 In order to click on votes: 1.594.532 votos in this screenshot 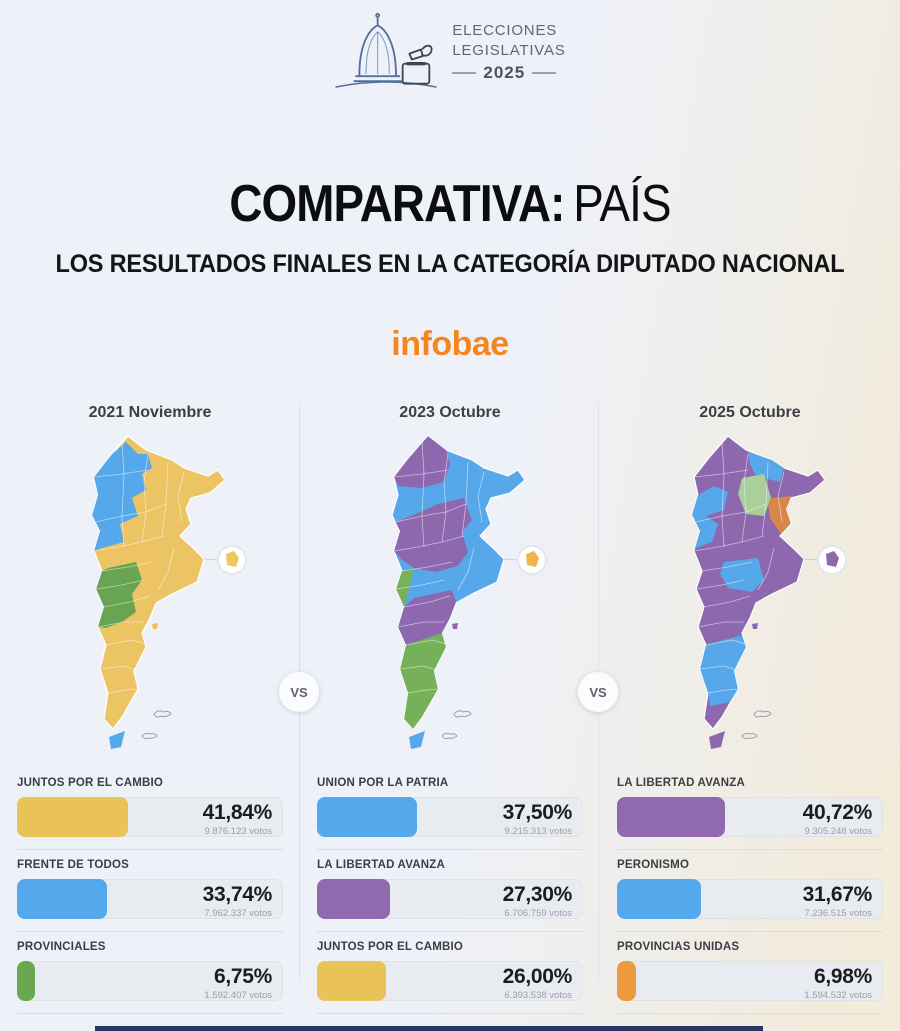, I will do `click(838, 995)`.